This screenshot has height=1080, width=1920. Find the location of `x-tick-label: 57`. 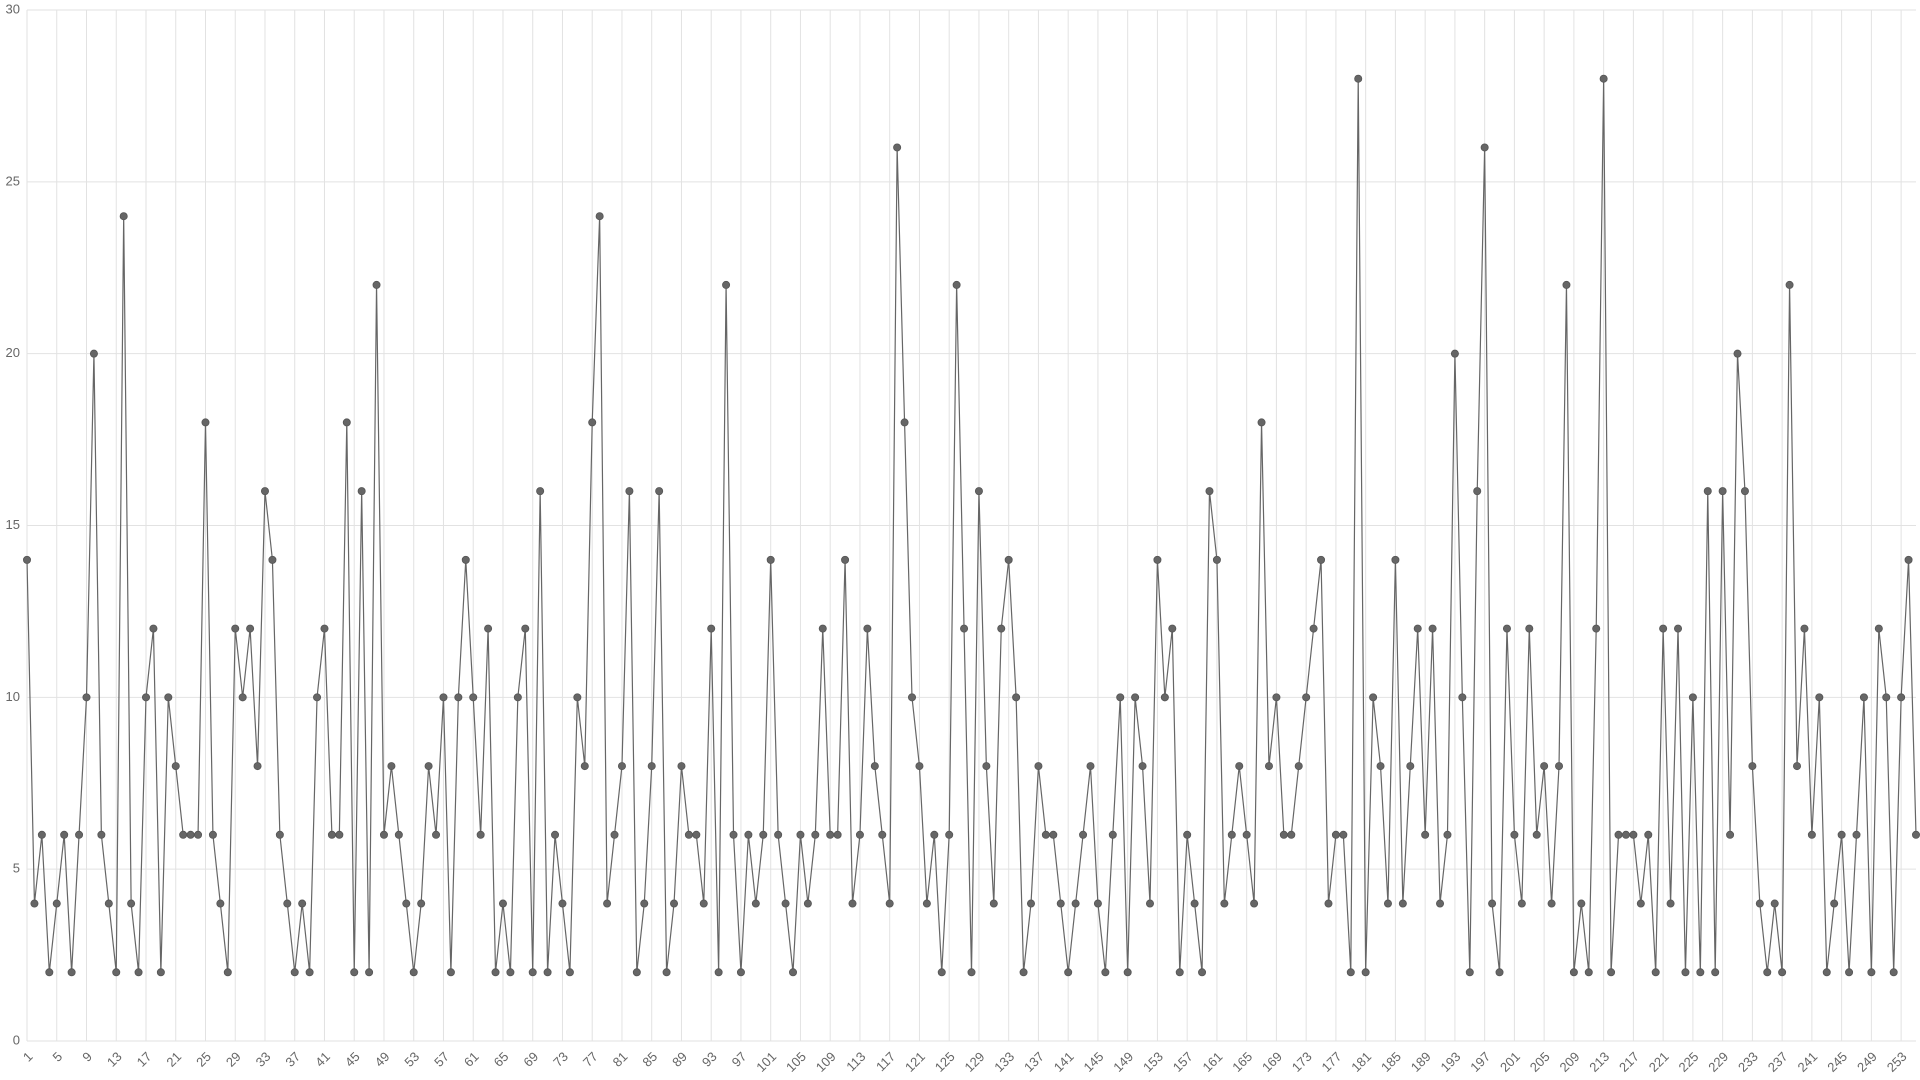

x-tick-label: 57 is located at coordinates (441, 1059).